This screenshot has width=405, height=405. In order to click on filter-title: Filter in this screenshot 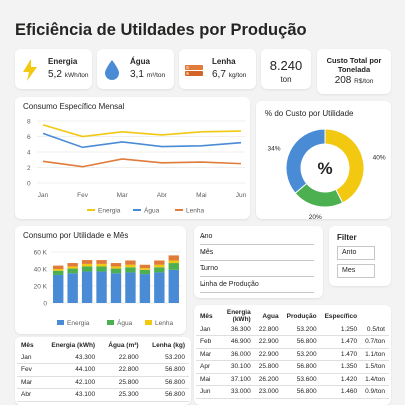, I will do `click(347, 237)`.